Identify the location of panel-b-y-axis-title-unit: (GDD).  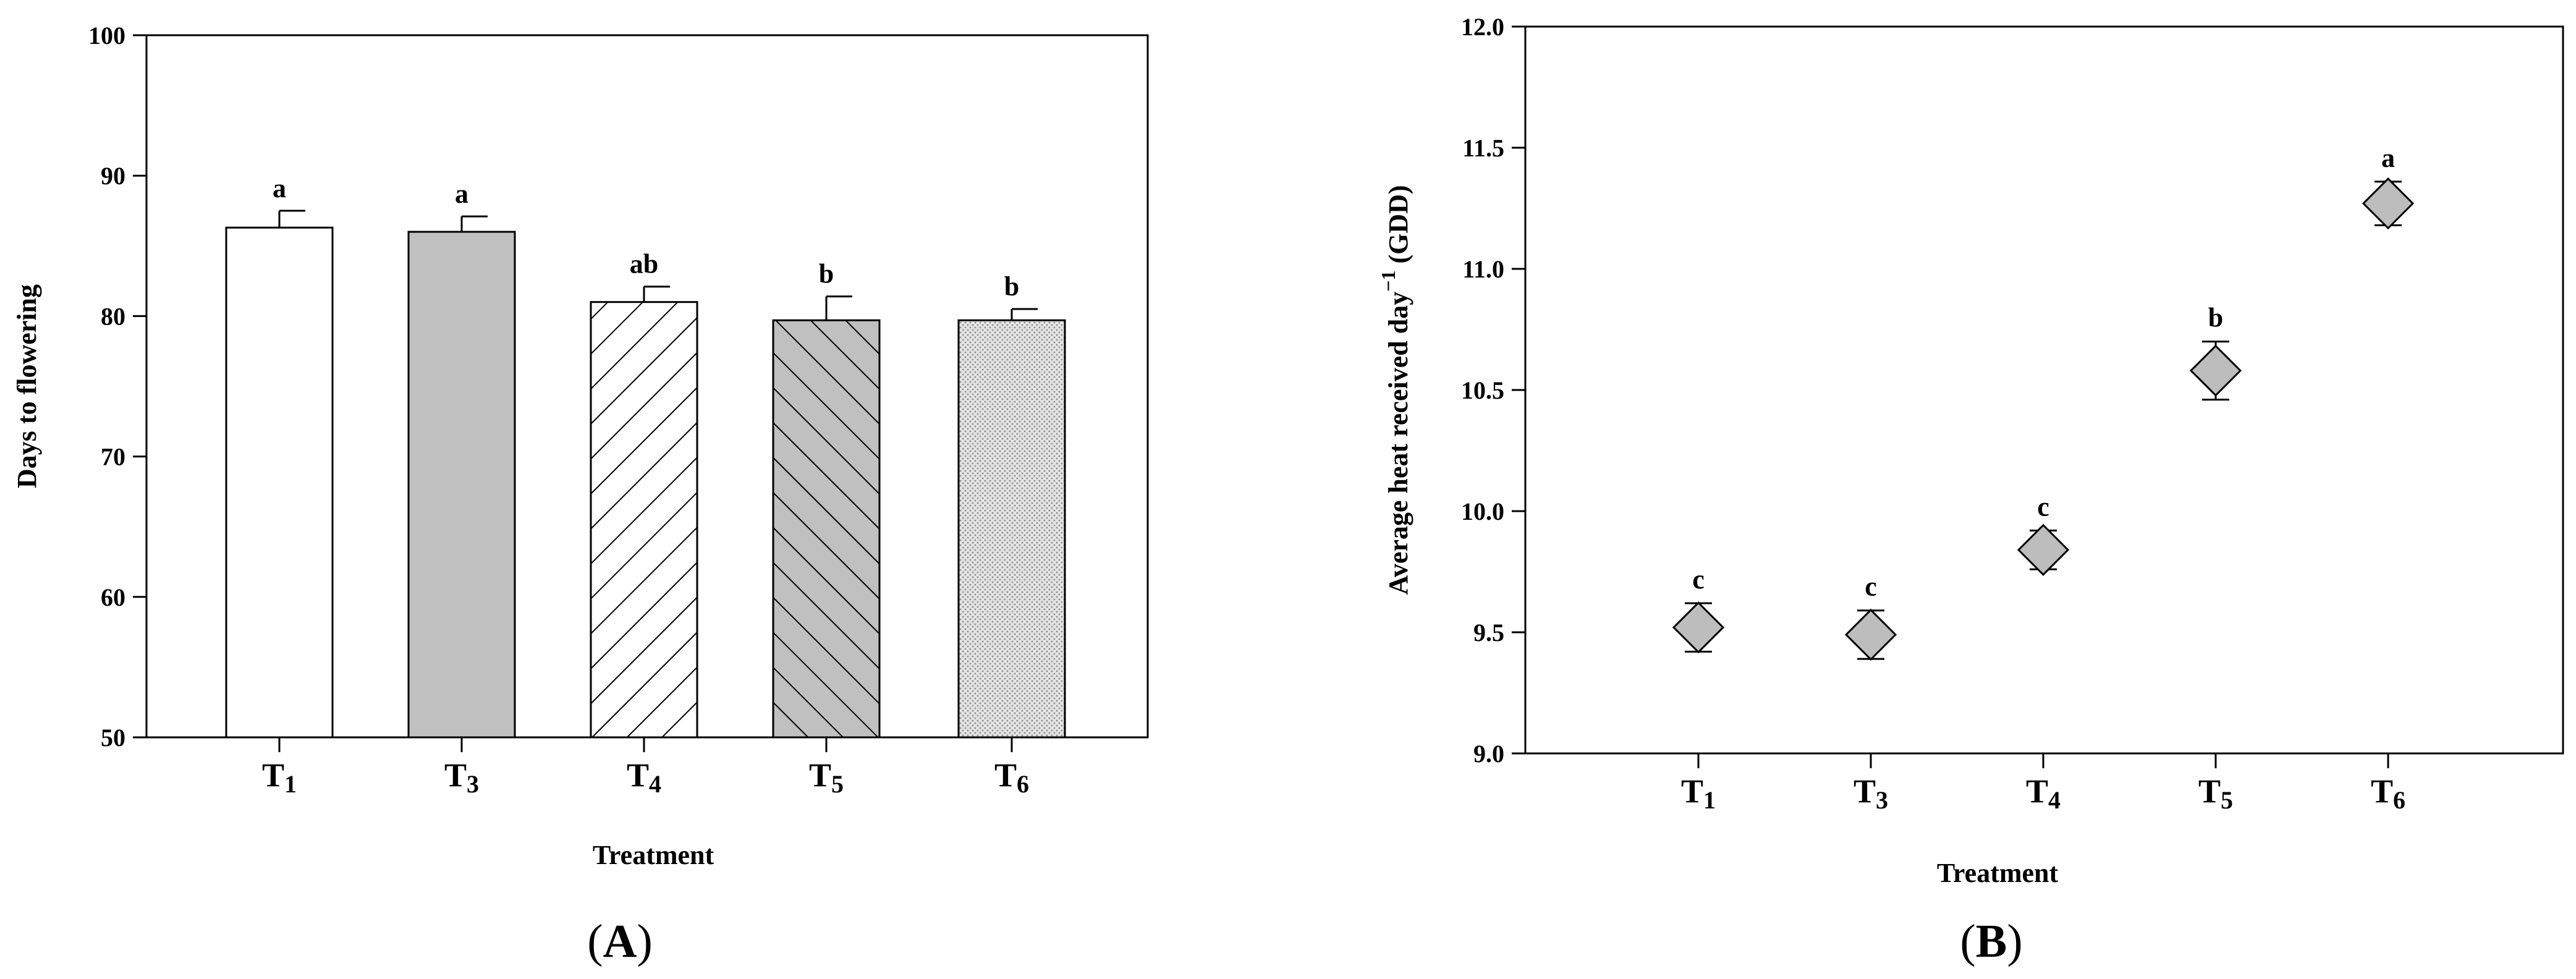
(1398, 227).